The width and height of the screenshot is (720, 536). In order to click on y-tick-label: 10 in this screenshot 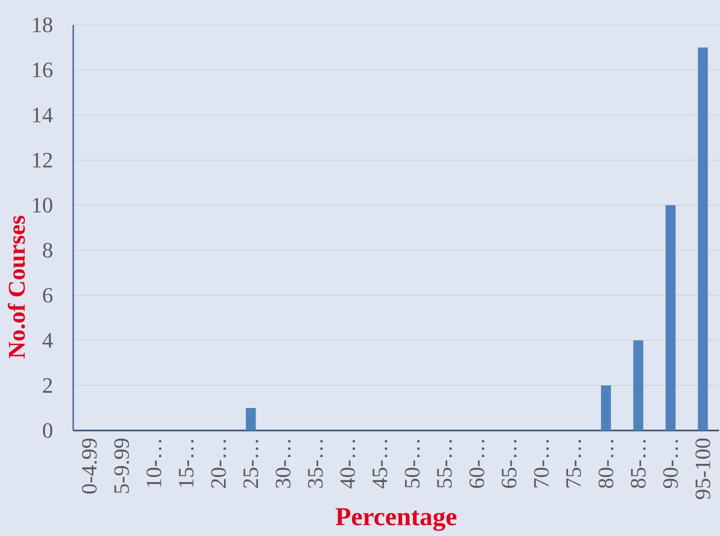, I will do `click(42, 205)`.